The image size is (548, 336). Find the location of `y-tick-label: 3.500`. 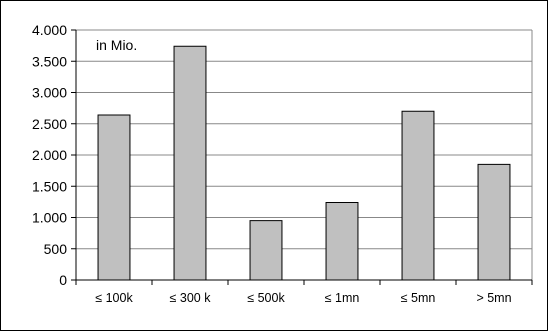

y-tick-label: 3.500 is located at coordinates (49, 61).